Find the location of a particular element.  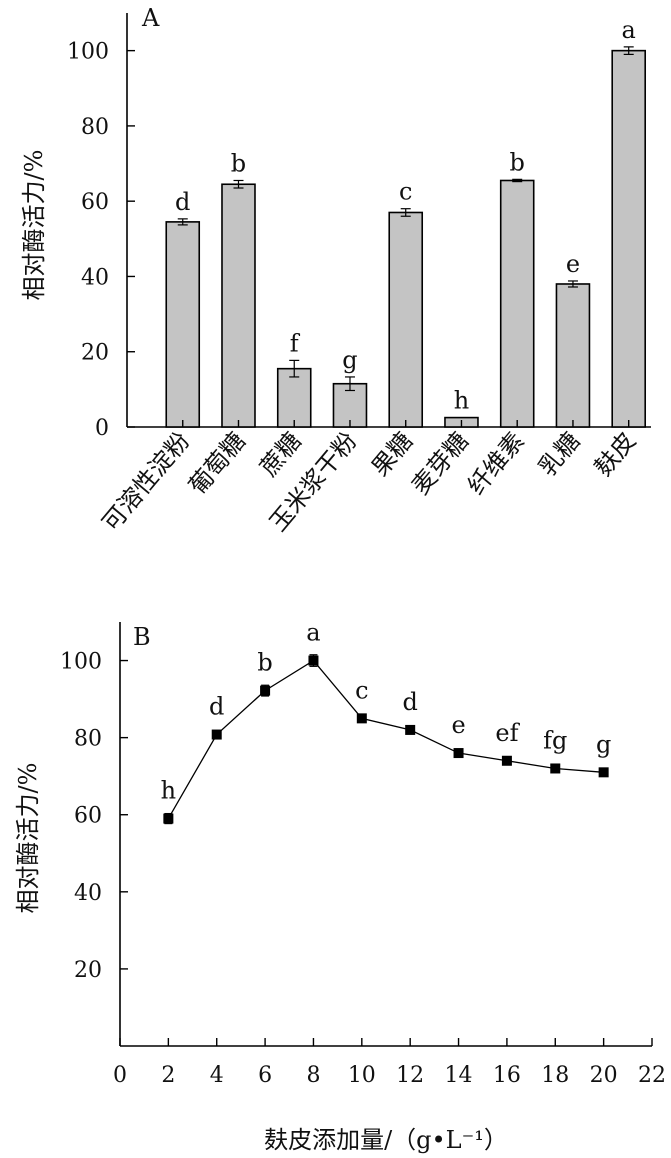

x-category-label: 麸皮 is located at coordinates (615, 454).